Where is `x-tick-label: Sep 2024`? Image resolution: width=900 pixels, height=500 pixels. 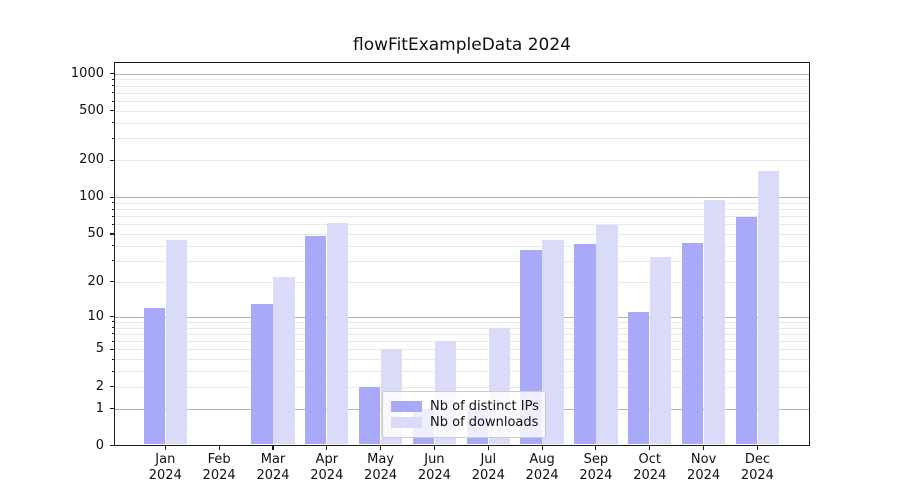 x-tick-label: Sep 2024 is located at coordinates (596, 467).